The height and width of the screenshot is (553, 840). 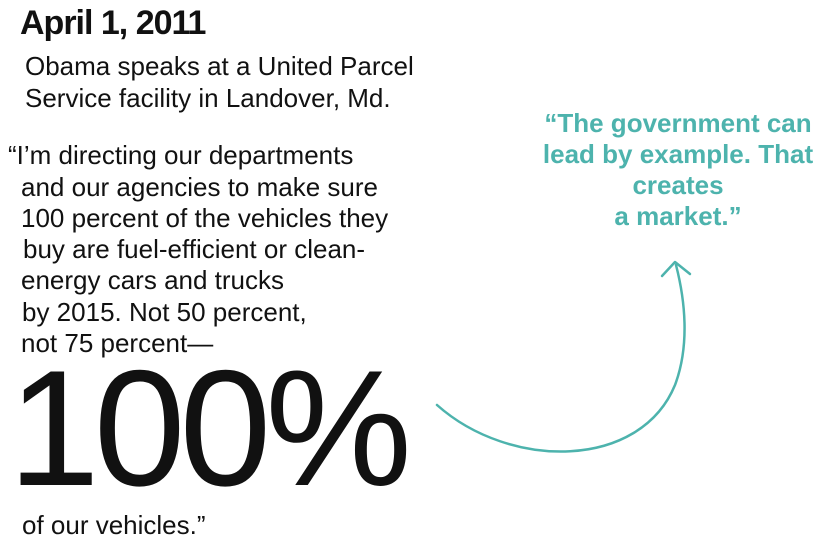 I want to click on quote-ending: of our vehicles.”, so click(x=114, y=525).